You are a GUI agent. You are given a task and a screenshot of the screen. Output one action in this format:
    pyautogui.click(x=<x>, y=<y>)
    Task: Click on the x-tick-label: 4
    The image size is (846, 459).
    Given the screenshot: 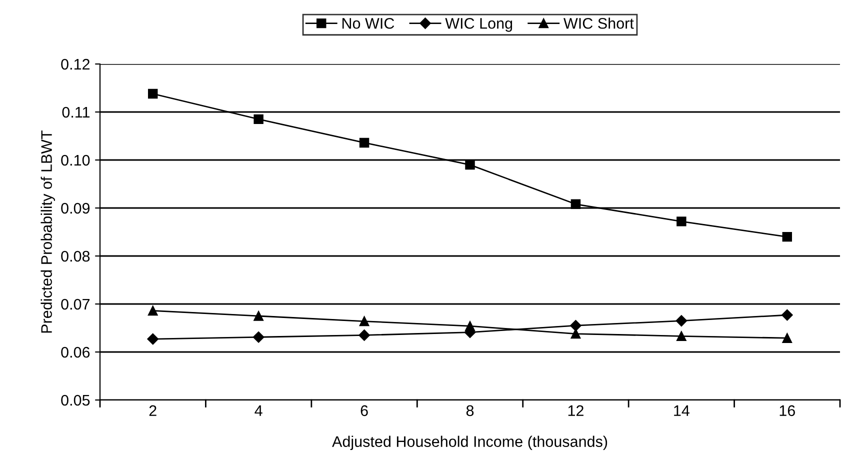 What is the action you would take?
    pyautogui.click(x=258, y=410)
    